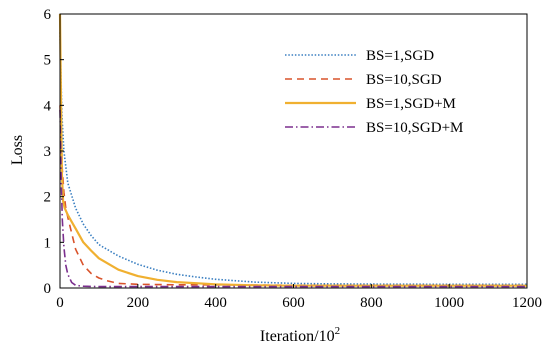 The width and height of the screenshot is (552, 351). I want to click on x-tick-label: 1200, so click(527, 303).